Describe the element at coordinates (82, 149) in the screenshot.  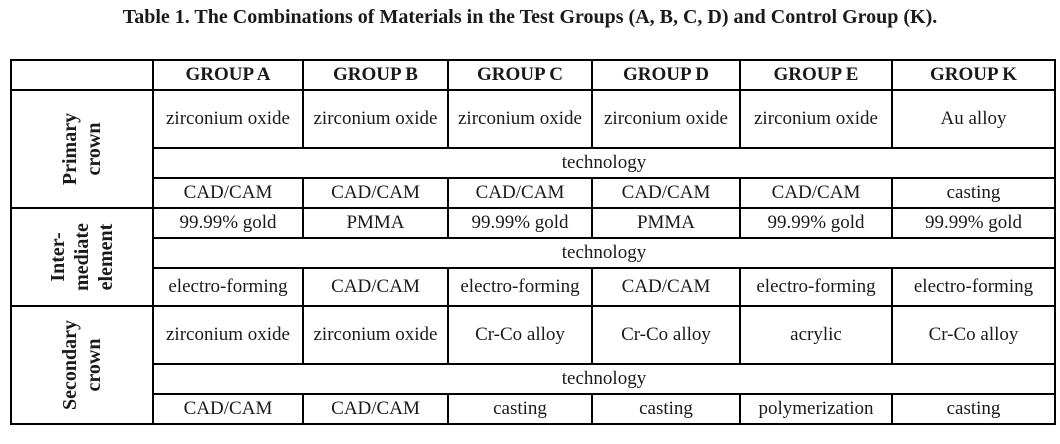
I see `row-label-primary-crown: Primary crown` at that location.